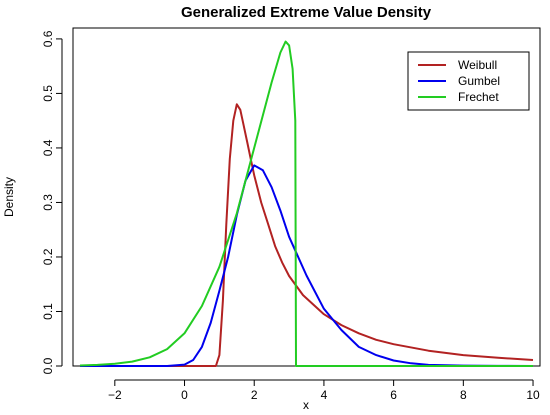 The image size is (550, 415). I want to click on x-tick-label: 8, so click(463, 395).